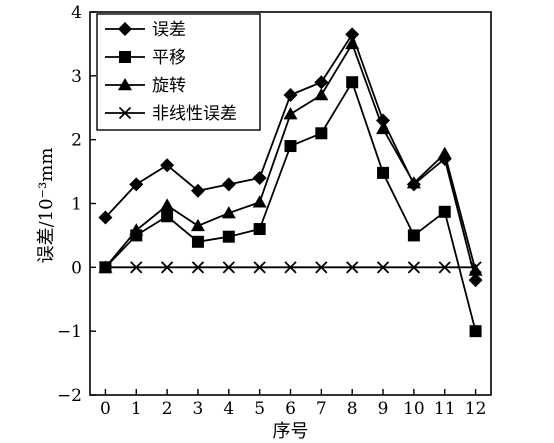  I want to click on y-tick-label: 1, so click(76, 205).